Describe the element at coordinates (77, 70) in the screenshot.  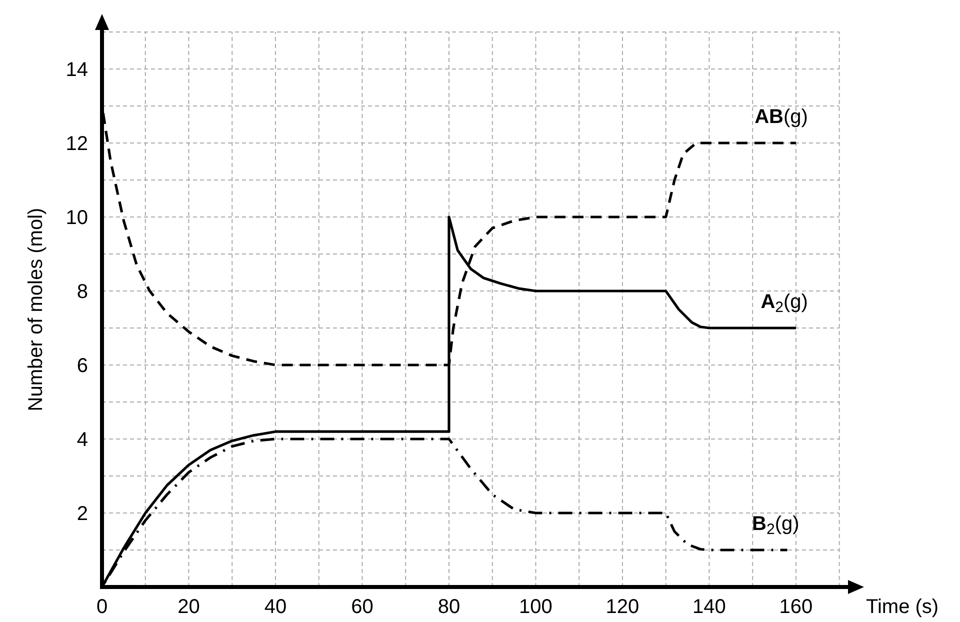
I see `y-tick-label: 14` at that location.